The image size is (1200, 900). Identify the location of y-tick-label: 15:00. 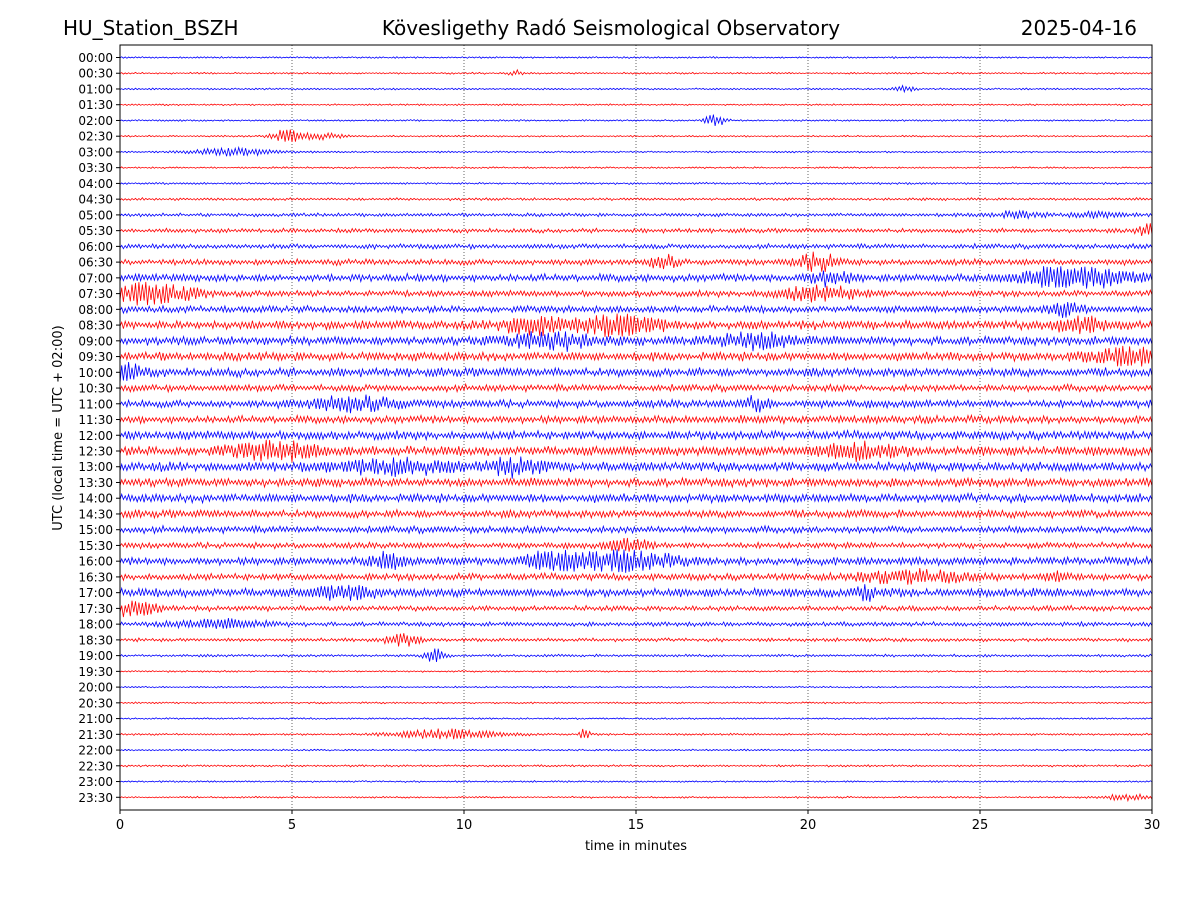
(95, 530).